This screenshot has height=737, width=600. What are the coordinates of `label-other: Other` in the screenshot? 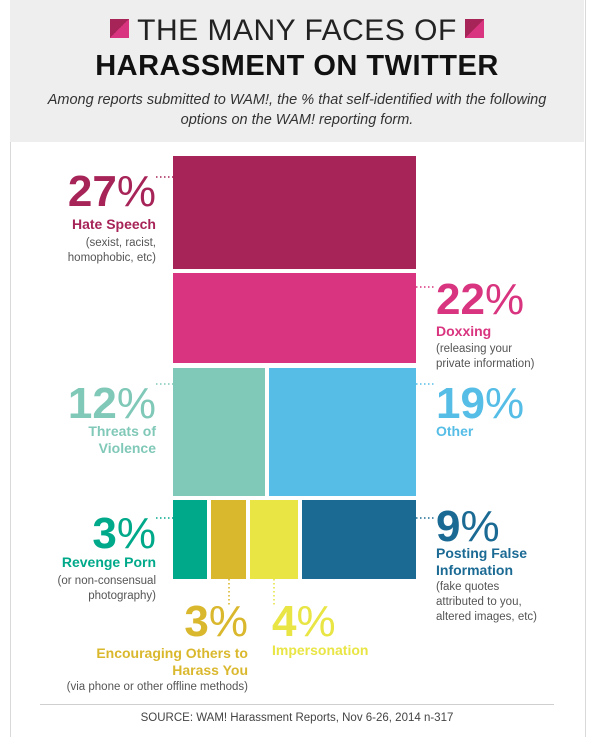 It's located at (455, 431).